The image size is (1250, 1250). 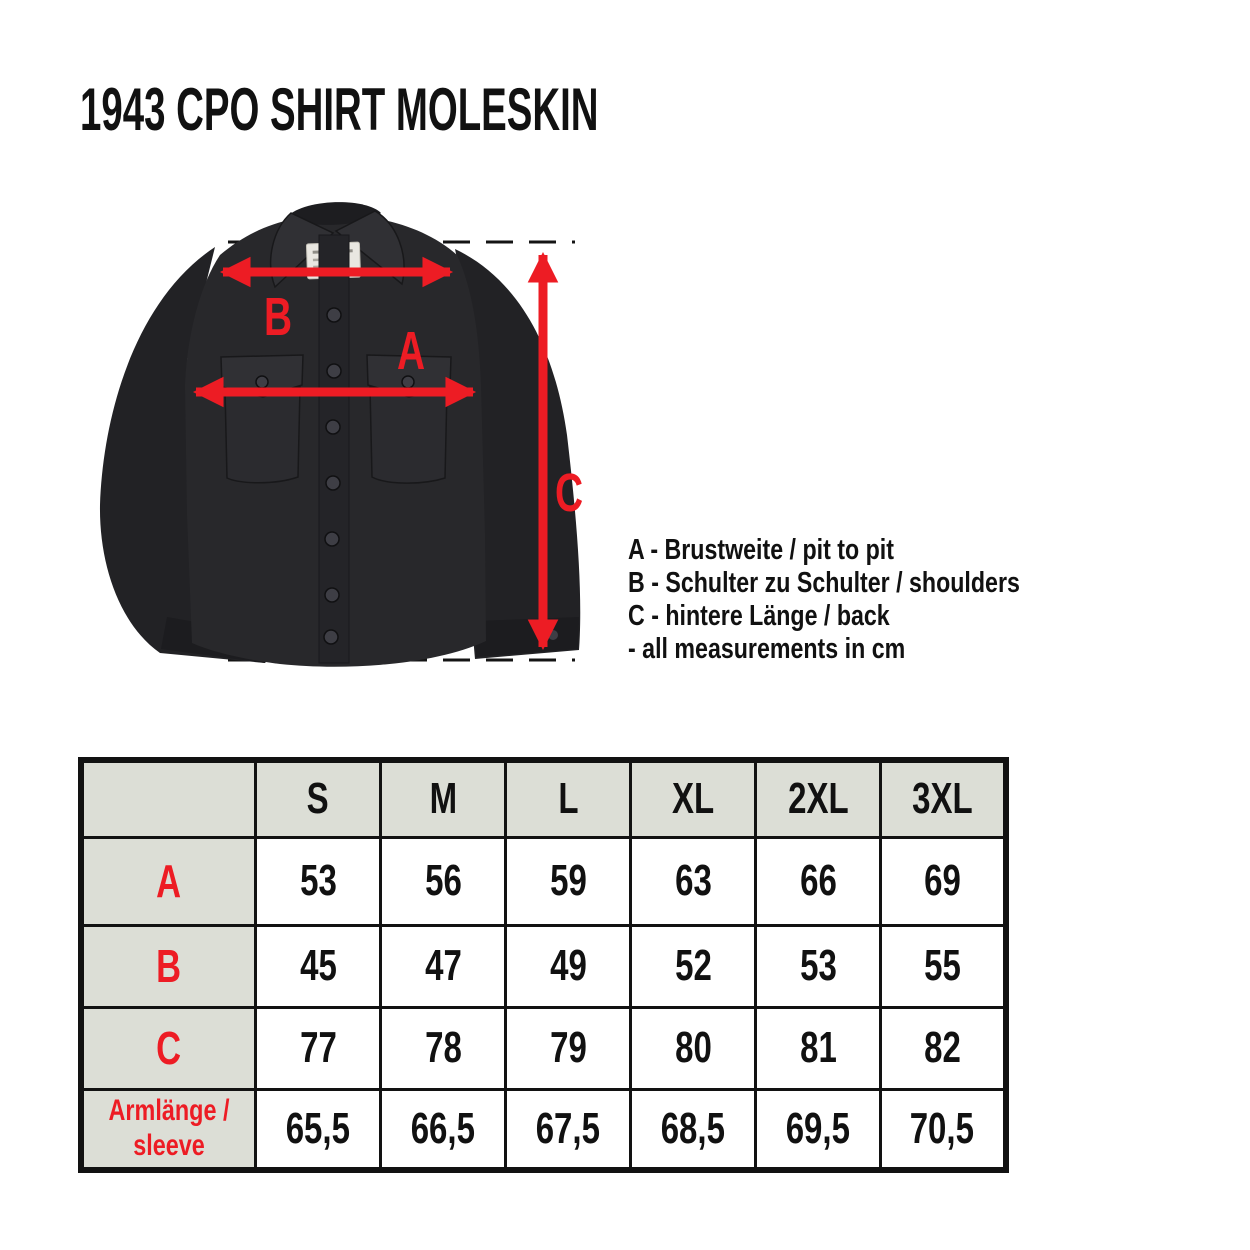 I want to click on size-value-cell: 78, so click(x=443, y=1048).